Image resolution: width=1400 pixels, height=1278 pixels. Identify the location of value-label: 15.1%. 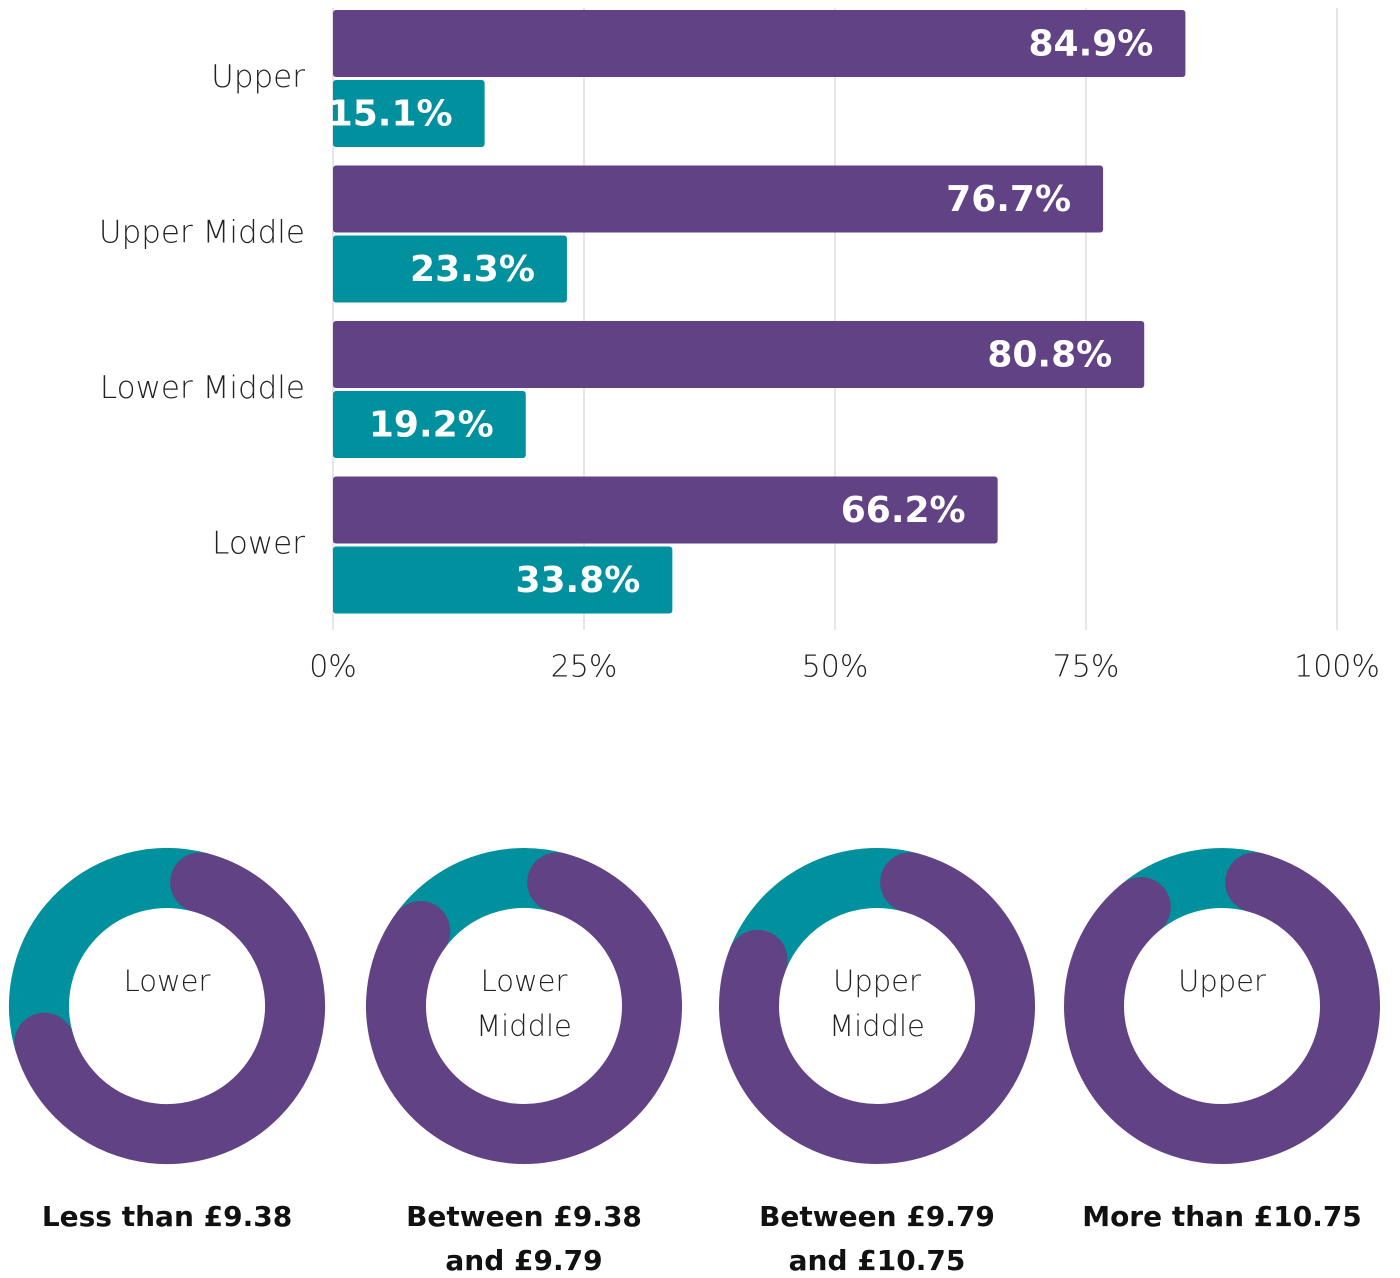
(390, 114).